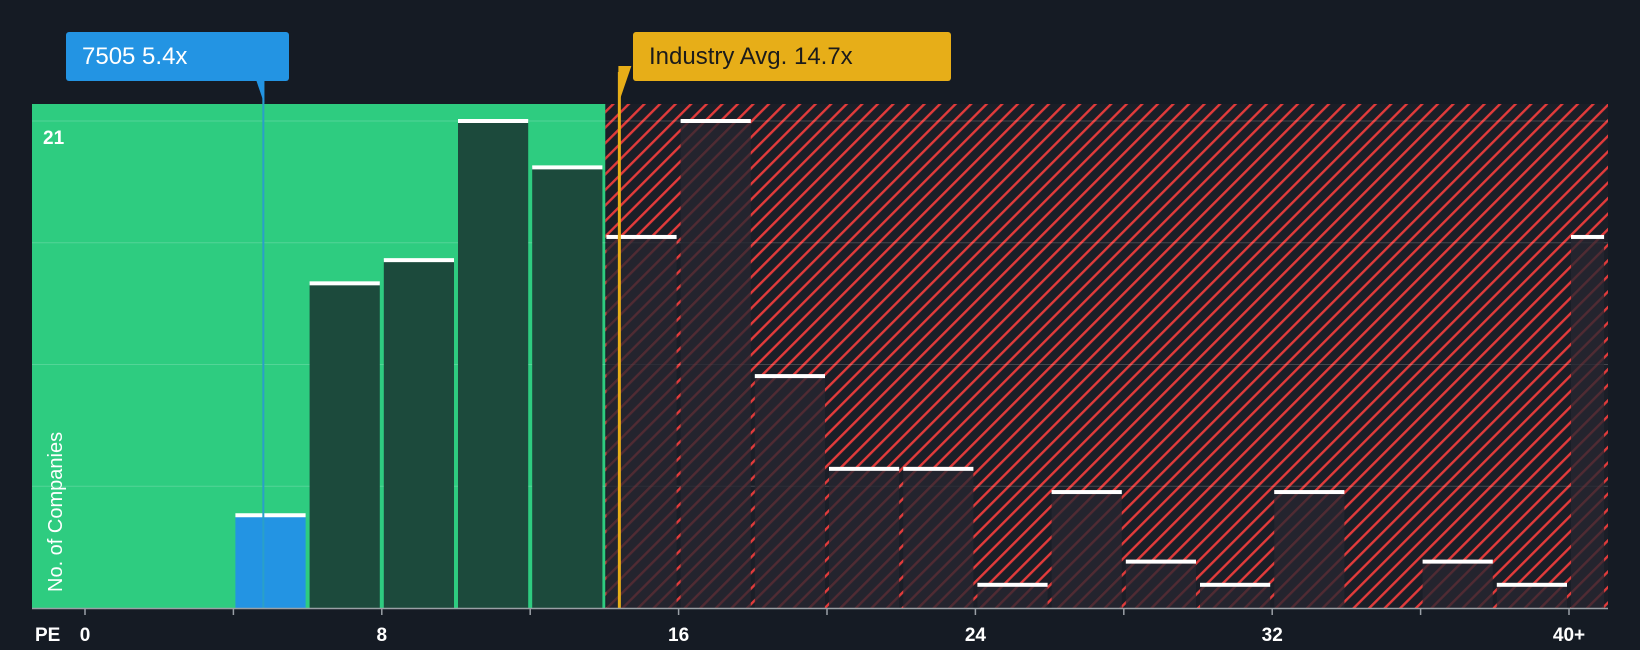 The height and width of the screenshot is (650, 1640). Describe the element at coordinates (85, 635) in the screenshot. I see `x-tick-label: 0` at that location.